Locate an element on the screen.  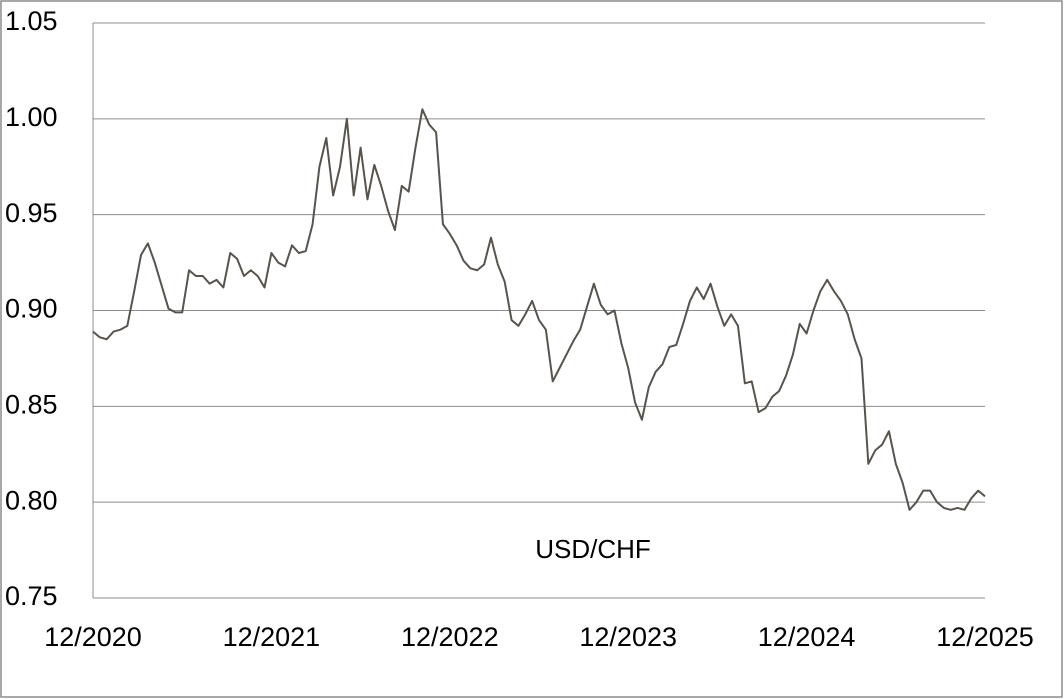
y-tick-label: 0.80 is located at coordinates (31, 500).